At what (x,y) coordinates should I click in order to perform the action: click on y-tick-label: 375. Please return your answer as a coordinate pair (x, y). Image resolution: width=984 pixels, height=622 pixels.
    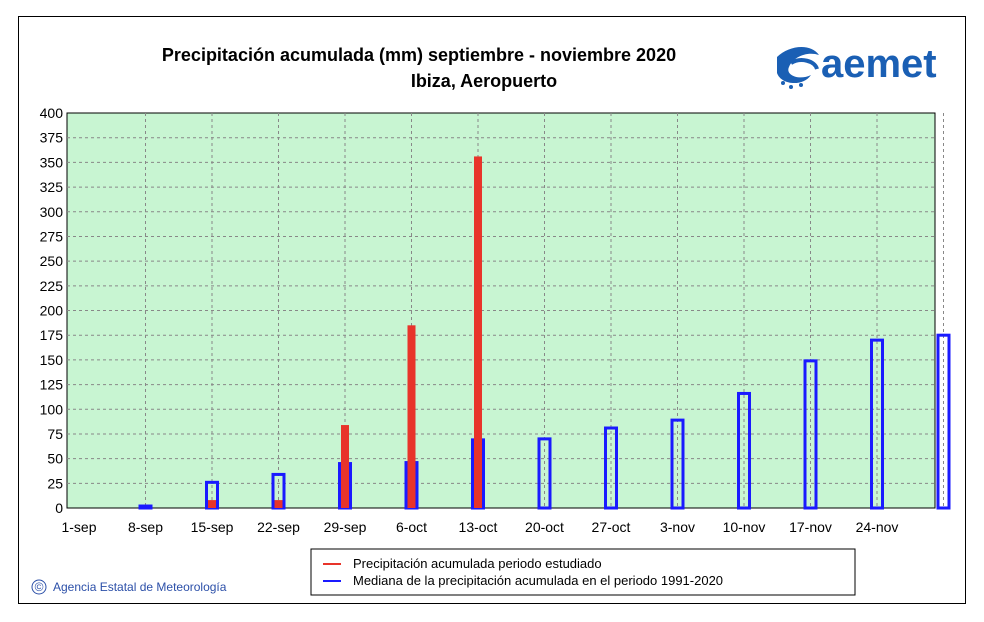
    Looking at the image, I should click on (52, 138).